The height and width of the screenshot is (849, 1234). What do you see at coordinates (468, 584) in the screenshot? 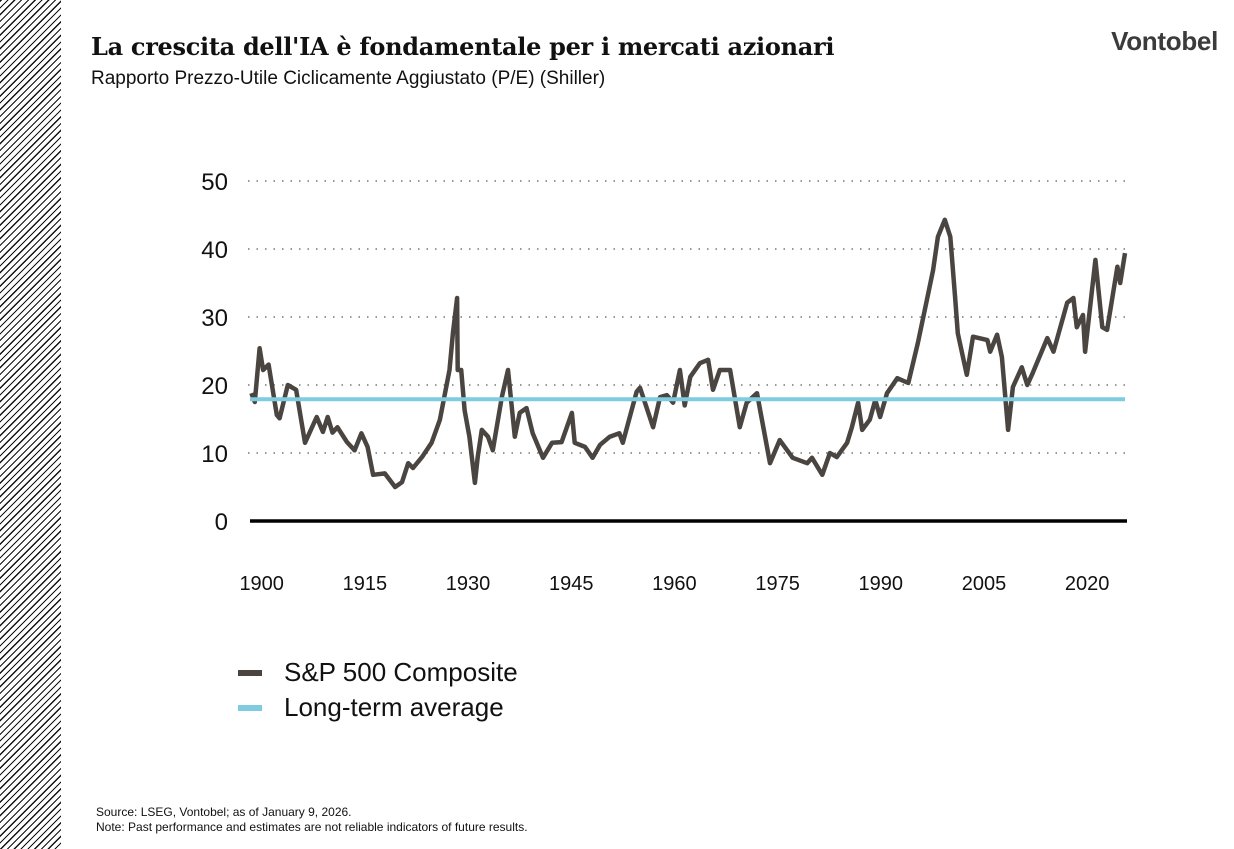
I see `x-tick-label: 1930` at bounding box center [468, 584].